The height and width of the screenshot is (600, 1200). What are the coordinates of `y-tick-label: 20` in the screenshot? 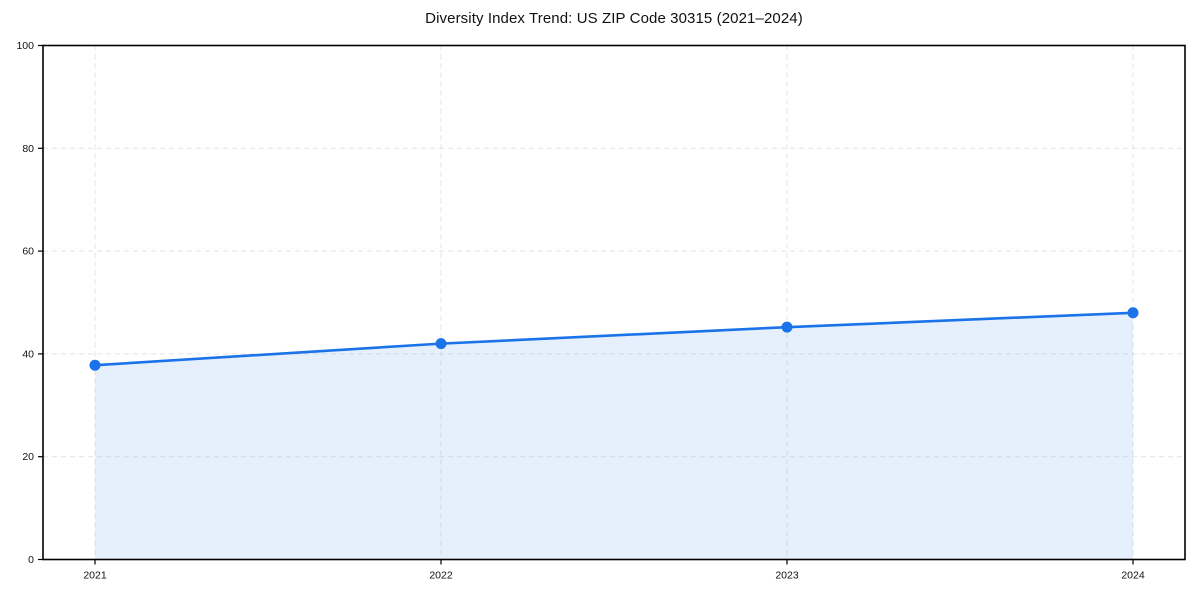 It's located at (28, 457).